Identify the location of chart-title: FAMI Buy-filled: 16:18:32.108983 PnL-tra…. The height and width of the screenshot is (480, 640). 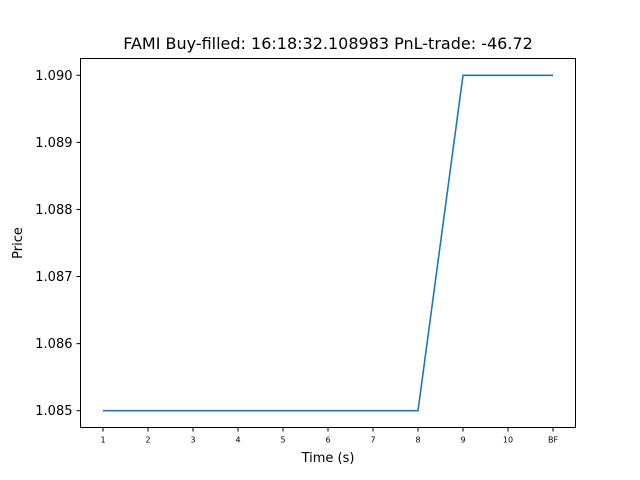
(328, 43).